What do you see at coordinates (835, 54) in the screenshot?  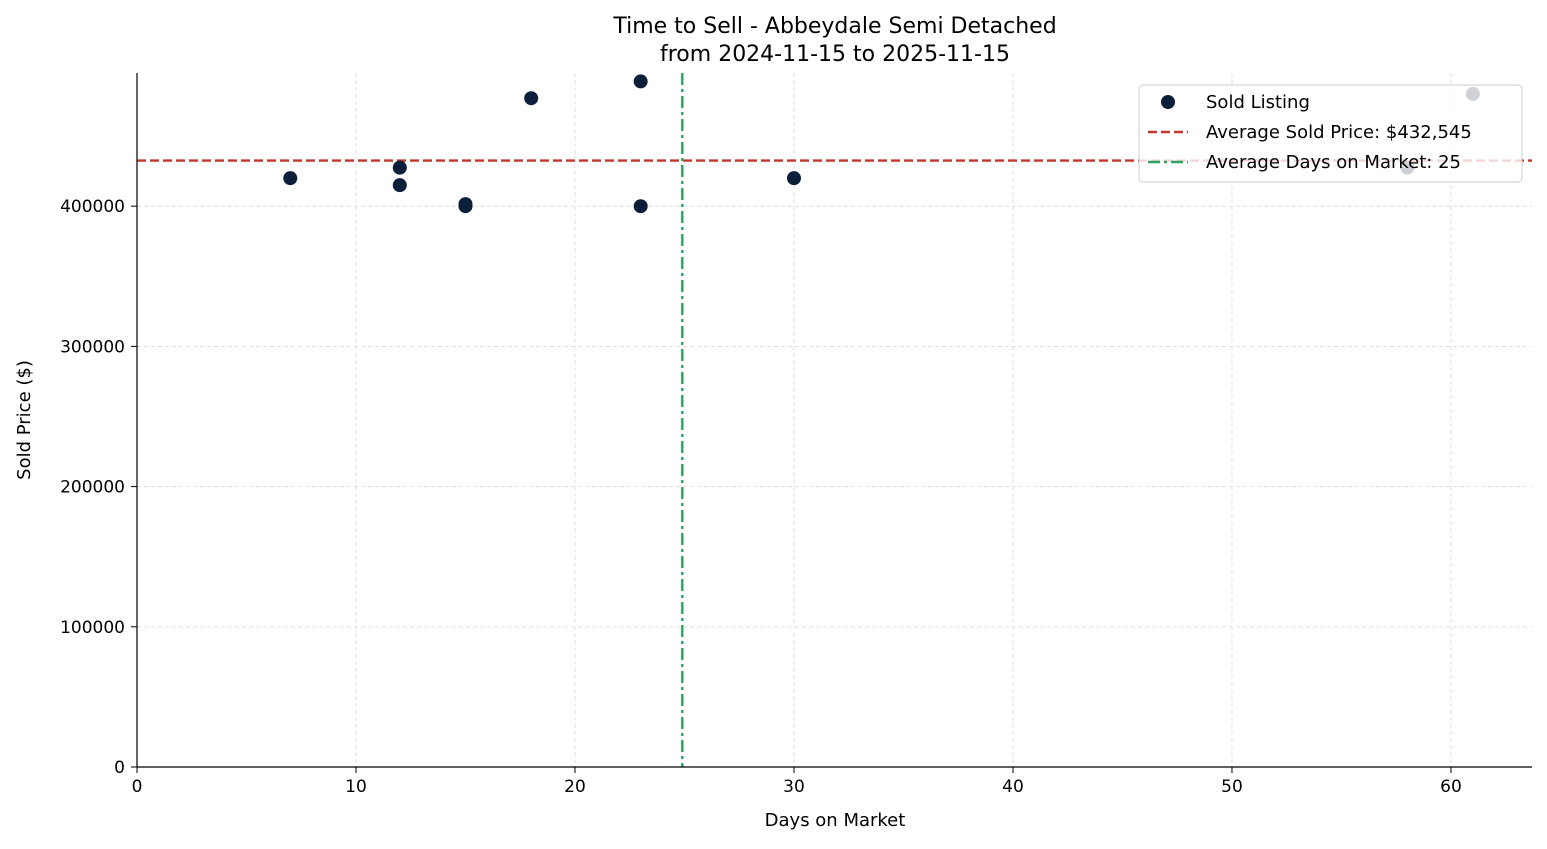 I see `chart-subtitle: from 2024-11-15 to 2025-11-15` at bounding box center [835, 54].